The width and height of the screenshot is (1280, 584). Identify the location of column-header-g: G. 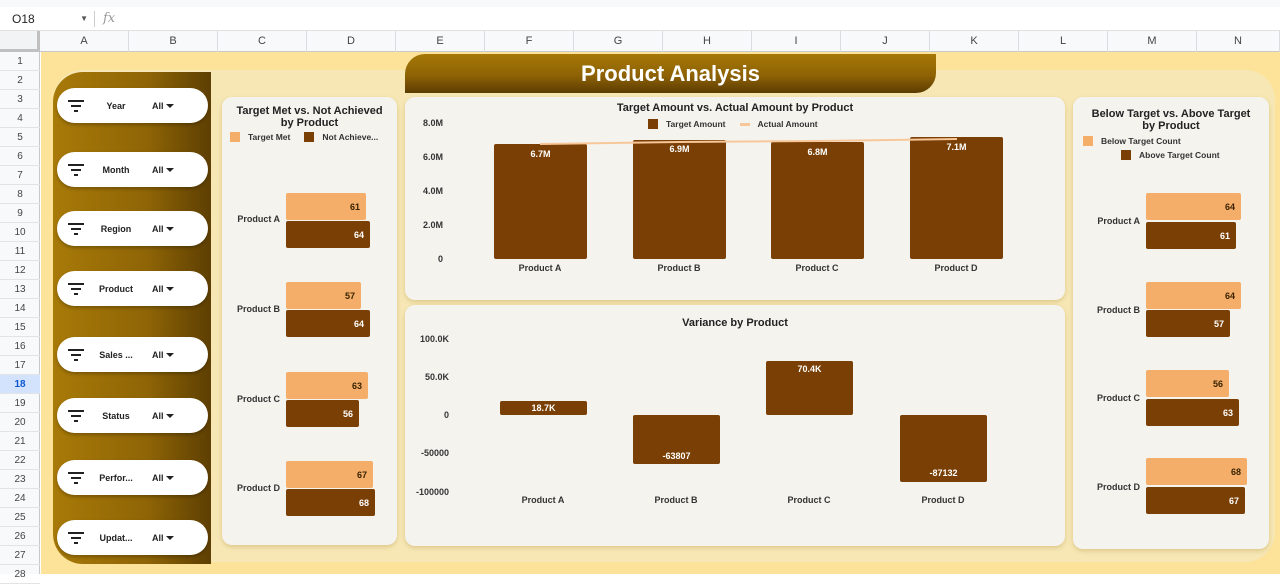
(618, 41).